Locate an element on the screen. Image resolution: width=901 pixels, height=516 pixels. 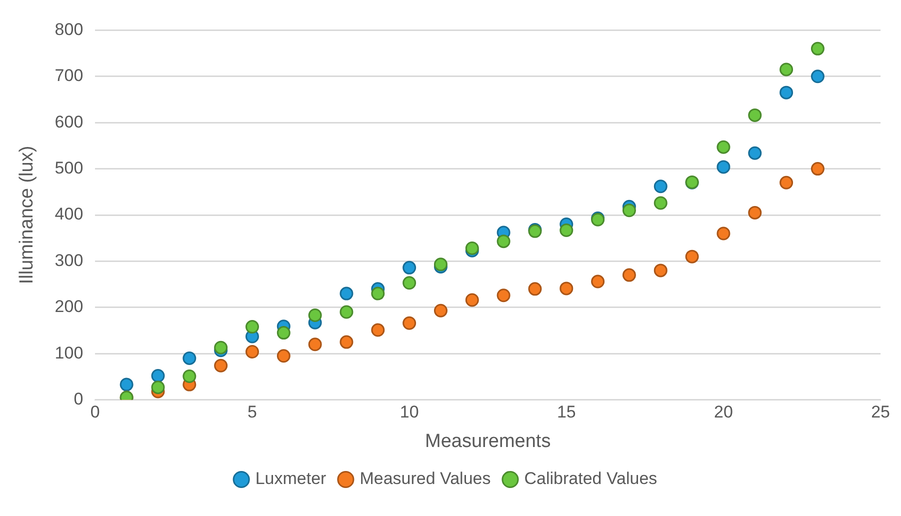
x-tick-label: 15 is located at coordinates (566, 412).